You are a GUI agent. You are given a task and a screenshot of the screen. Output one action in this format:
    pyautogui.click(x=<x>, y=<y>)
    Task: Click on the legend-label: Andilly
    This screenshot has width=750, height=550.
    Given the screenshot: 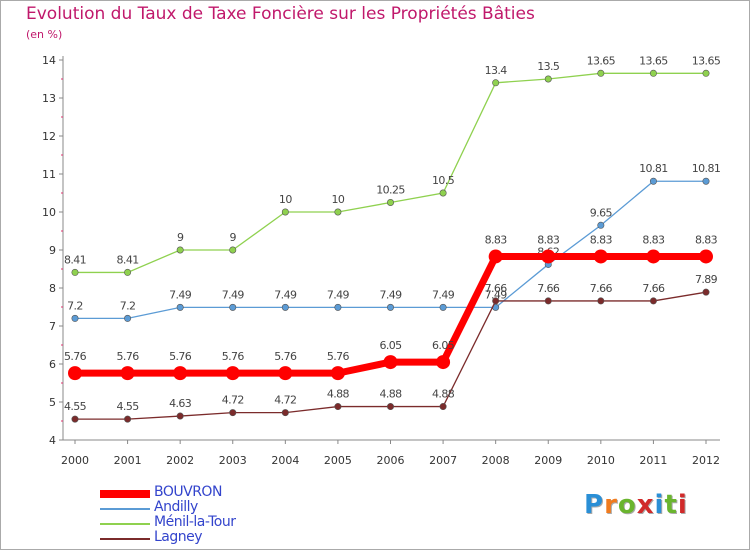 What is the action you would take?
    pyautogui.click(x=176, y=507)
    